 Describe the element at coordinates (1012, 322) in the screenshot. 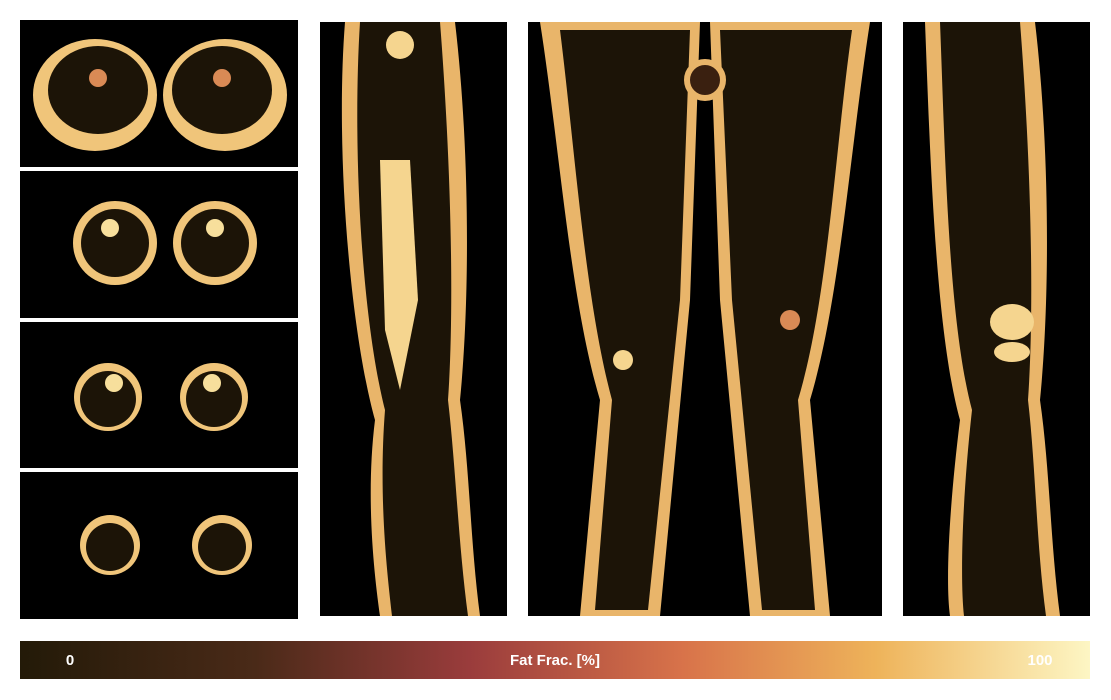

I see `patella` at that location.